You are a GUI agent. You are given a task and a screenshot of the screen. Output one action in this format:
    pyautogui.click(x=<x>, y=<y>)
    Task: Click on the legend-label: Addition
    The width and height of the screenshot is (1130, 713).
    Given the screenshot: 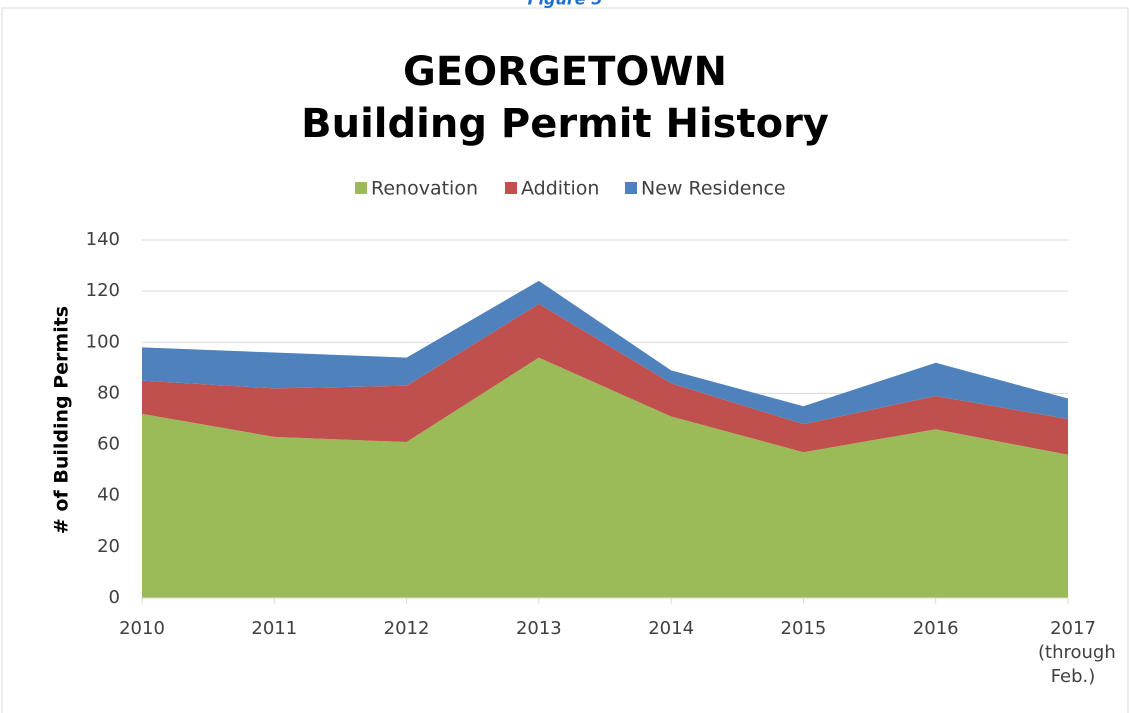 What is the action you would take?
    pyautogui.click(x=560, y=189)
    